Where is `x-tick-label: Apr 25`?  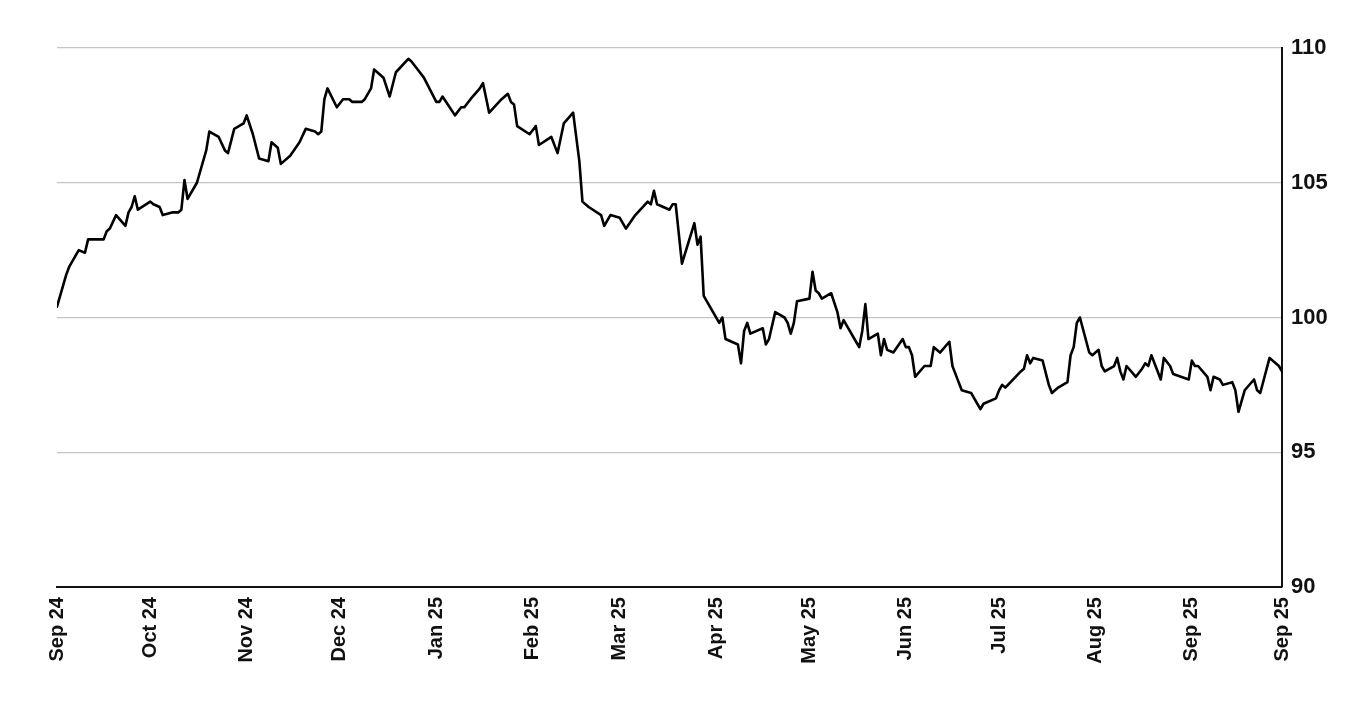
x-tick-label: Apr 25 is located at coordinates (714, 628).